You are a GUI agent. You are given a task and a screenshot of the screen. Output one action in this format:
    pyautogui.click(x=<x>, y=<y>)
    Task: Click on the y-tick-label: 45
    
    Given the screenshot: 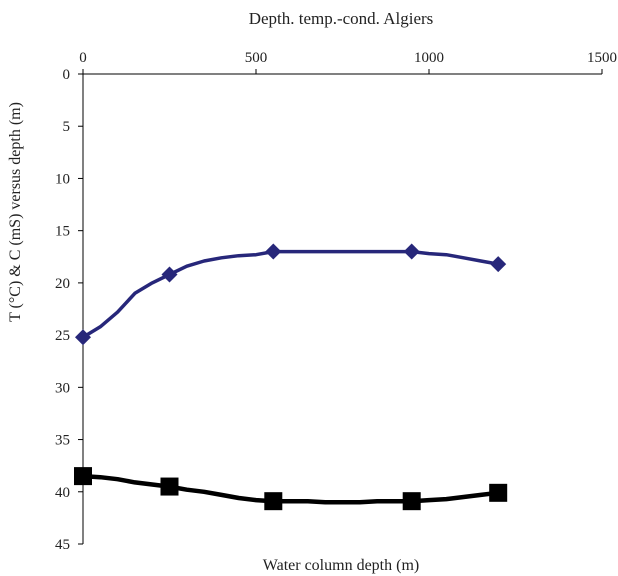 What is the action you would take?
    pyautogui.click(x=62, y=545)
    